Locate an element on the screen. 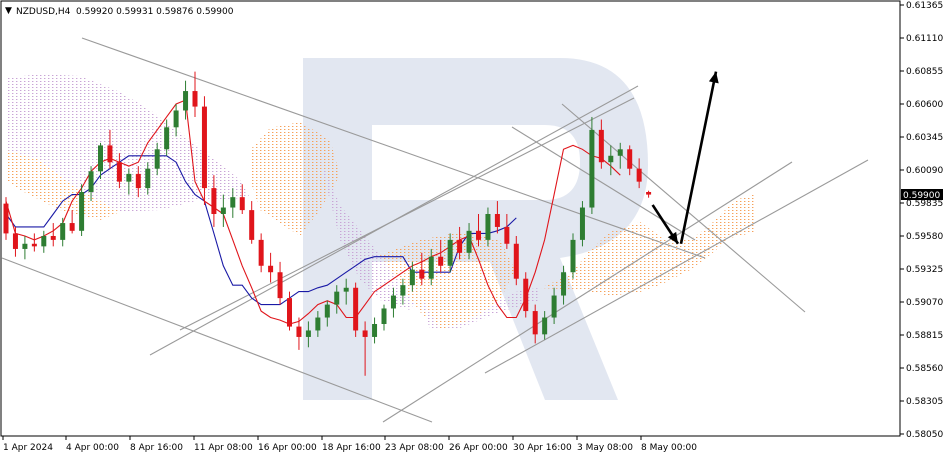 This screenshot has height=462, width=948. time-tick-label: 26 Apr 00:00 is located at coordinates (478, 448).